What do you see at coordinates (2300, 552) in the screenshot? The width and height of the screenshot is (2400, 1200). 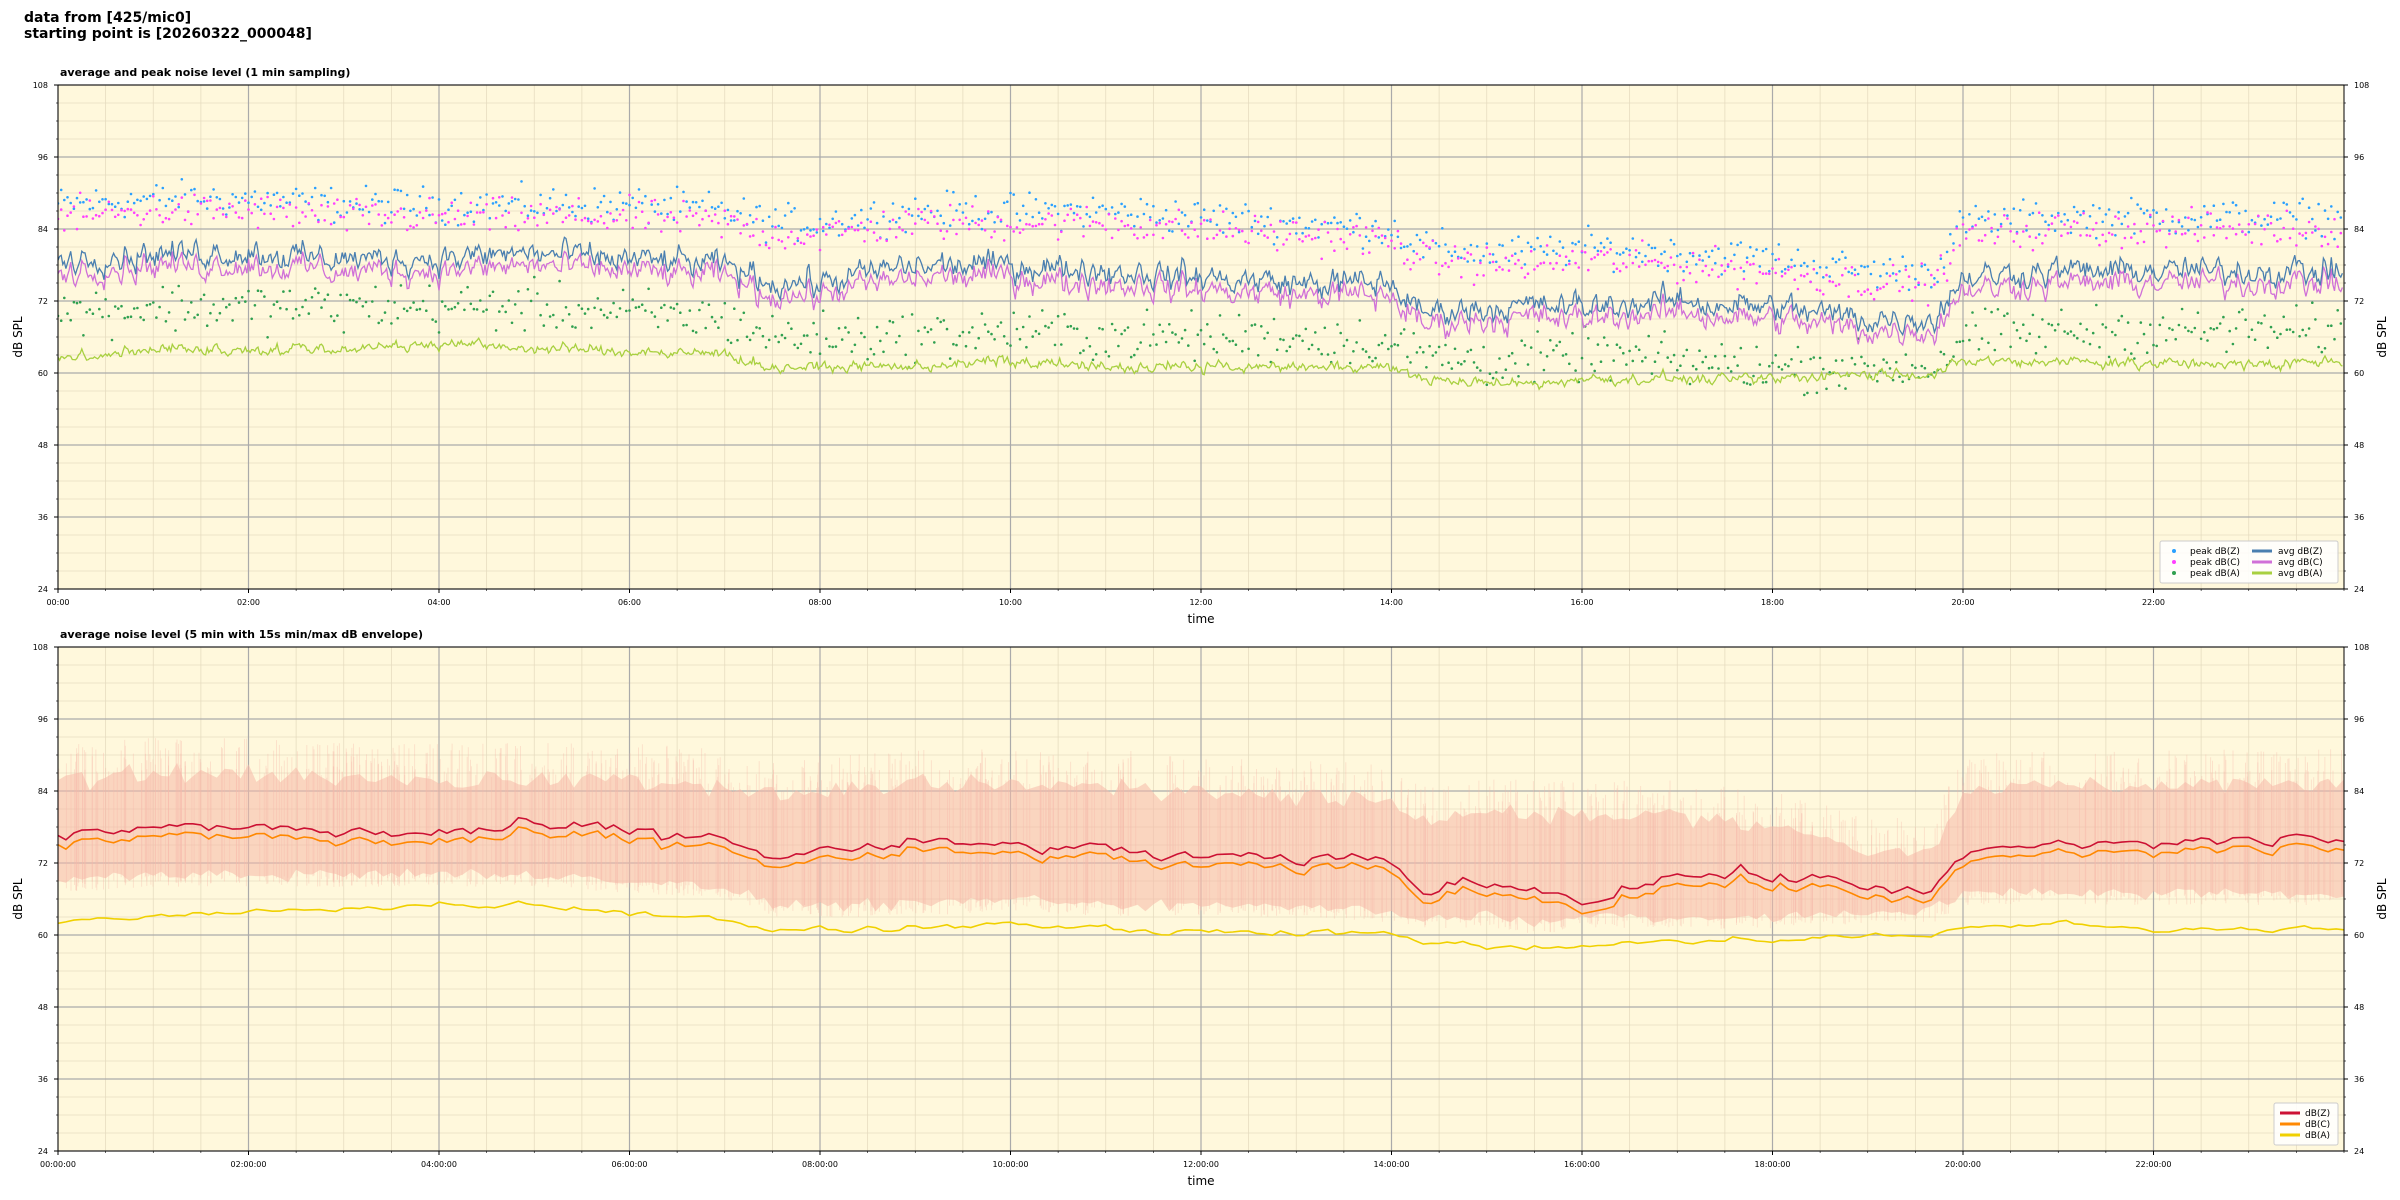 I see `chart1-legend-label: avg dB(Z)` at bounding box center [2300, 552].